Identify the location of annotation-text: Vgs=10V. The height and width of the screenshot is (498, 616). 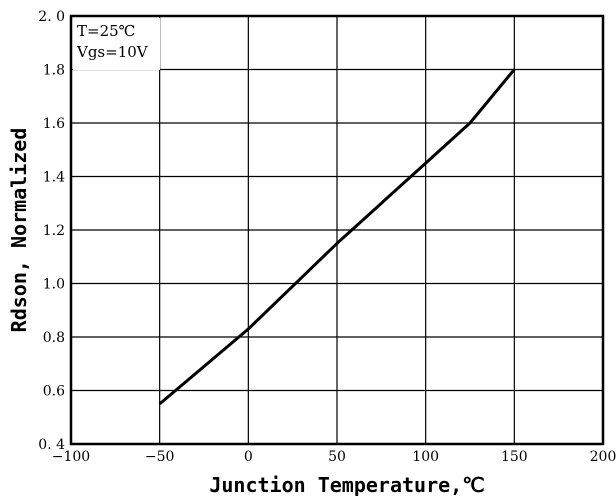
(112, 52).